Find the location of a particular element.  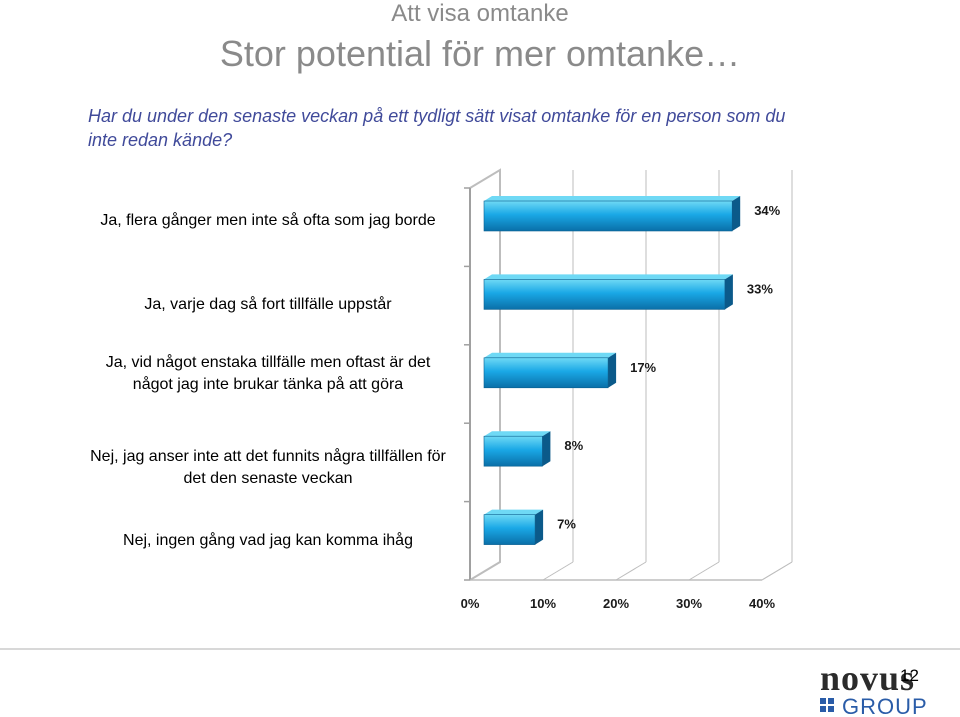

category-label: Nej, ingen gång vad jag kan komma ihåg is located at coordinates (268, 540).